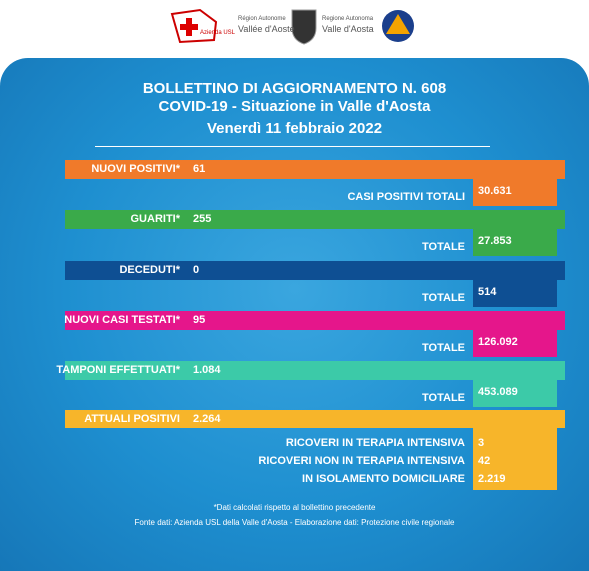 The width and height of the screenshot is (589, 571). Describe the element at coordinates (375, 443) in the screenshot. I see `item-label: RICOVERI IN TERAPIA INTENSIVA` at that location.